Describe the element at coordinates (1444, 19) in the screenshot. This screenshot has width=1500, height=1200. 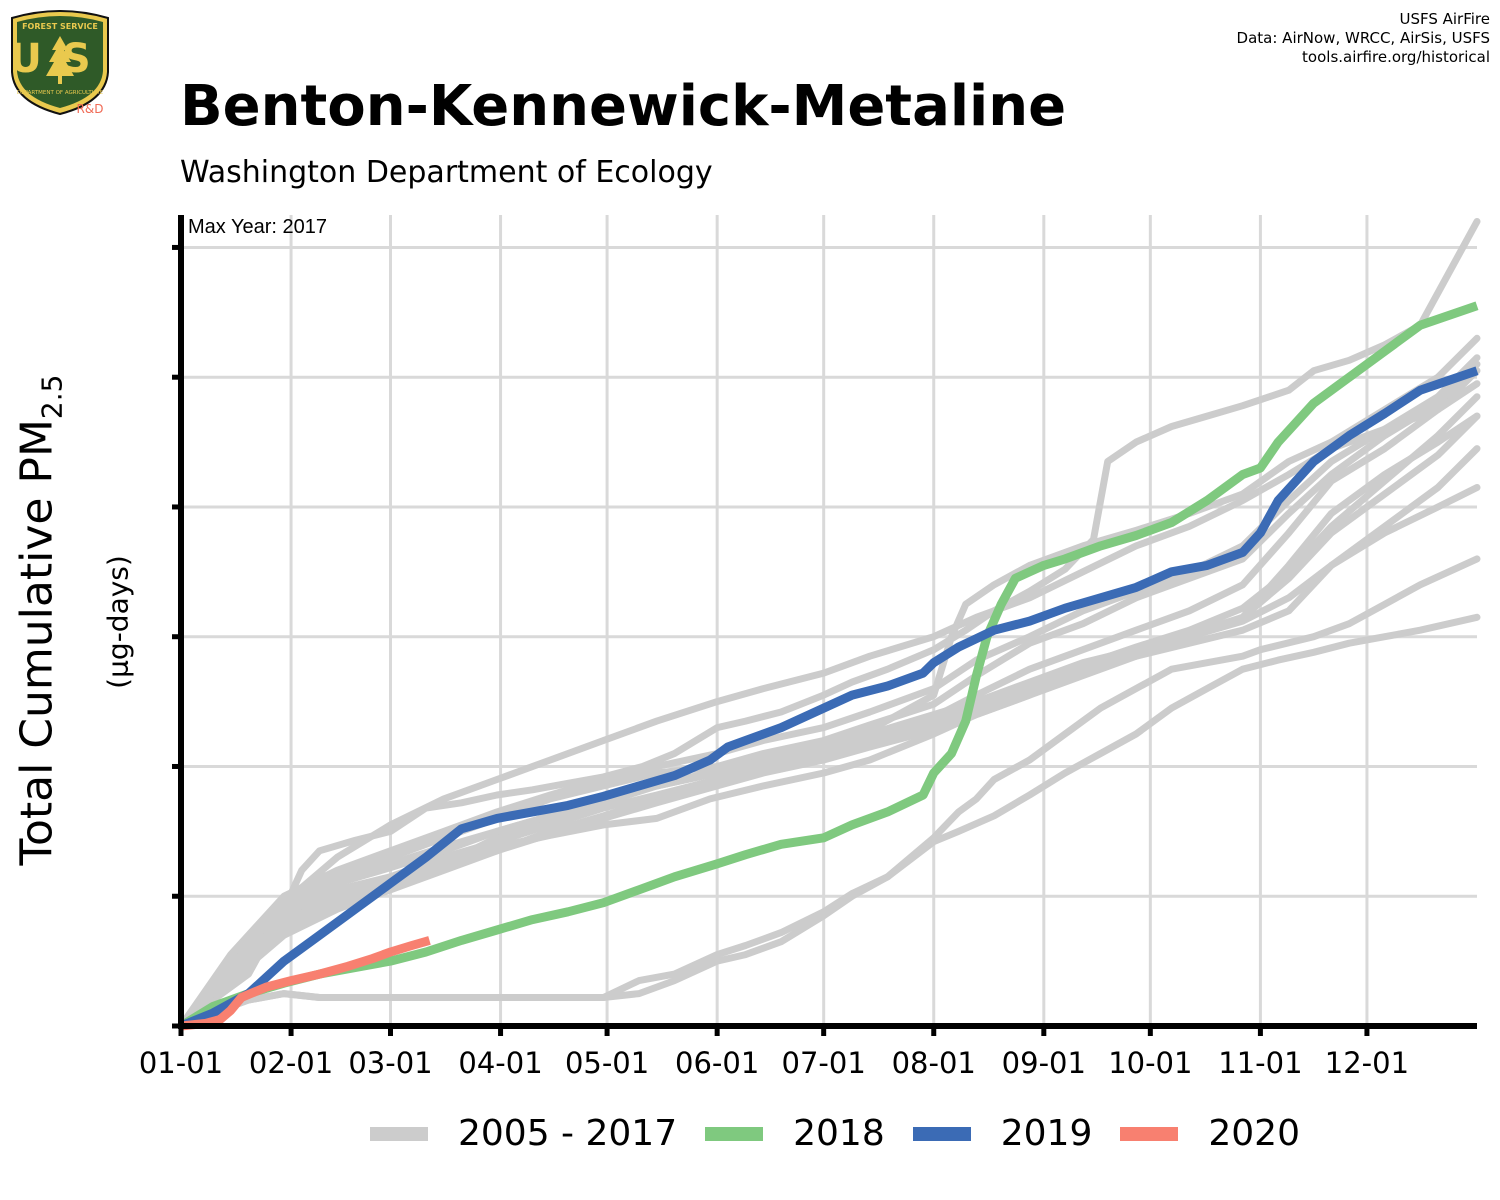
I see `credit-line-1: USFS AirFire` at that location.